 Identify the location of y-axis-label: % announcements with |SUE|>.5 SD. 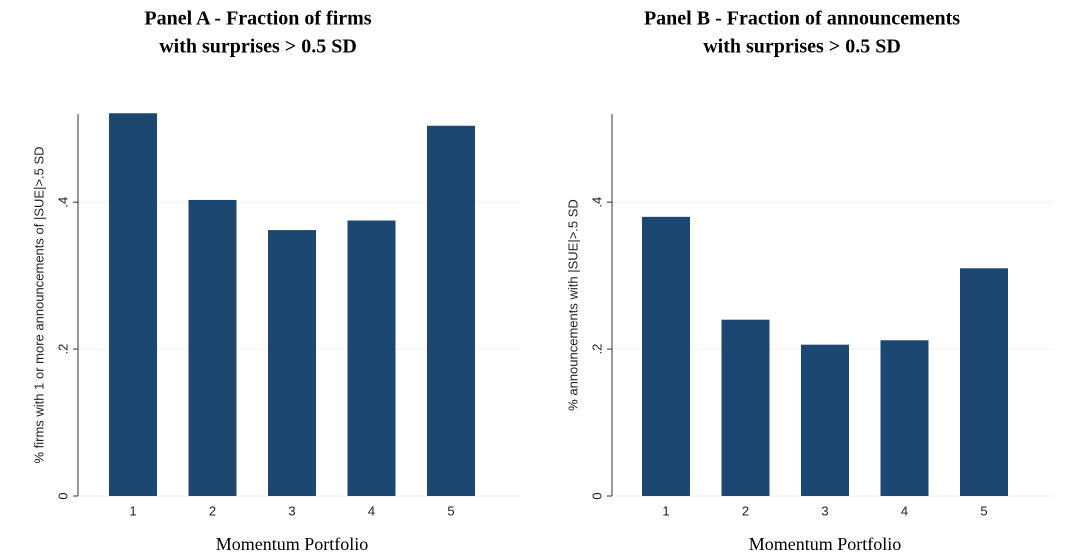
(572, 305).